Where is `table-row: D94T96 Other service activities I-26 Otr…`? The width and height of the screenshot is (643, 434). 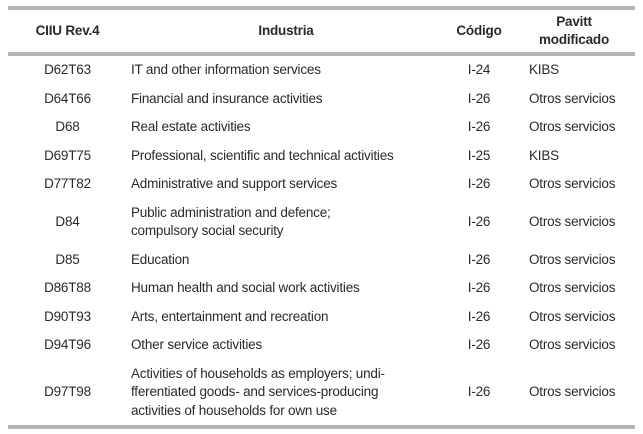
table-row: D94T96 Other service activities I-26 Otr… is located at coordinates (321, 345).